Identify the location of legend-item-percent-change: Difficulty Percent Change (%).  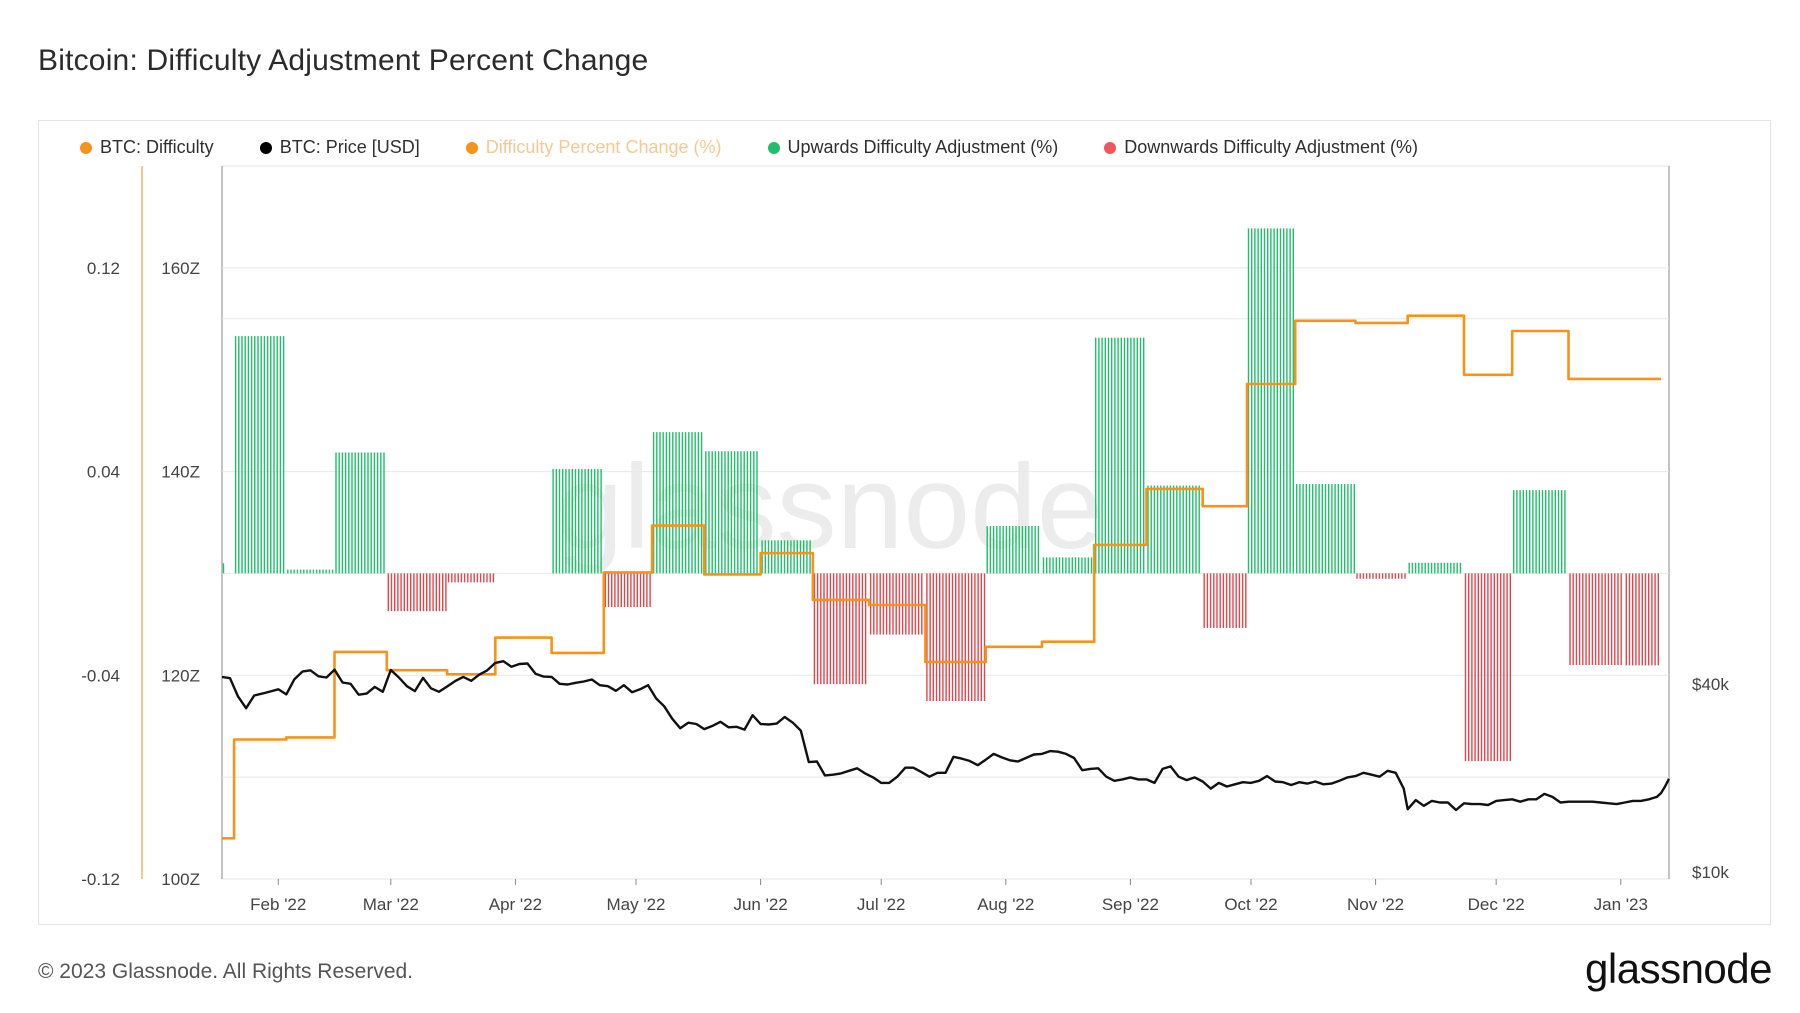
(593, 147).